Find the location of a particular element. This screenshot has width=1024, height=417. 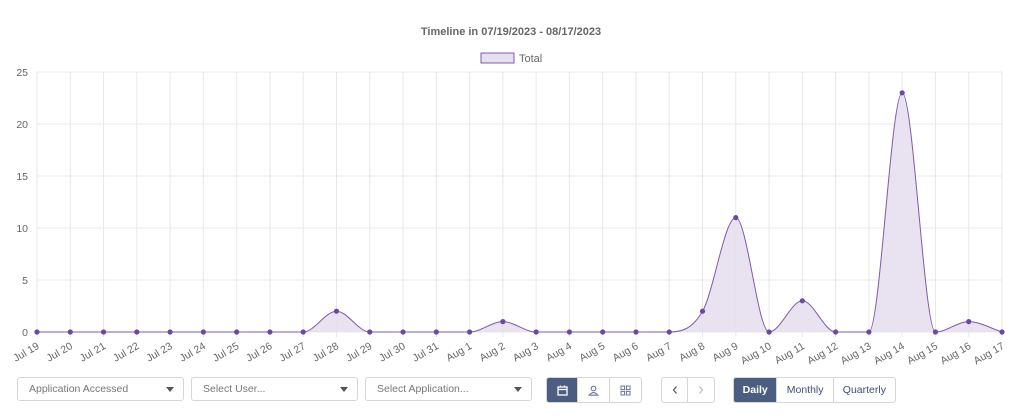

y-tick-label: 0 is located at coordinates (25, 333).